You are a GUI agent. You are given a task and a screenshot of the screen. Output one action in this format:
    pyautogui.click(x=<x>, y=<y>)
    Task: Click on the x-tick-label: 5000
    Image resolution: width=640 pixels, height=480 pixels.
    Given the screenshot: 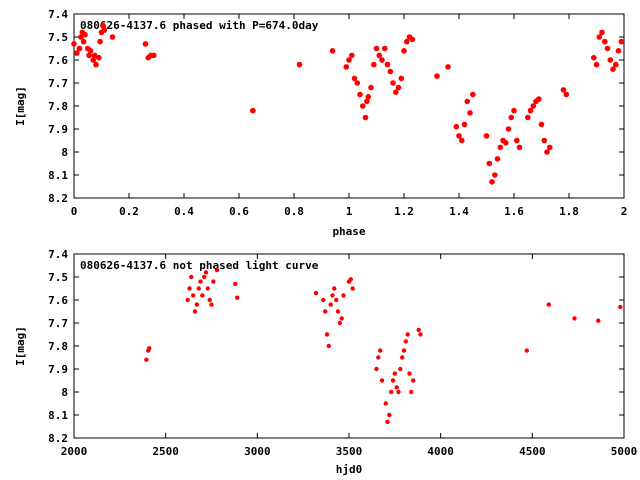 What is the action you would take?
    pyautogui.click(x=624, y=451)
    